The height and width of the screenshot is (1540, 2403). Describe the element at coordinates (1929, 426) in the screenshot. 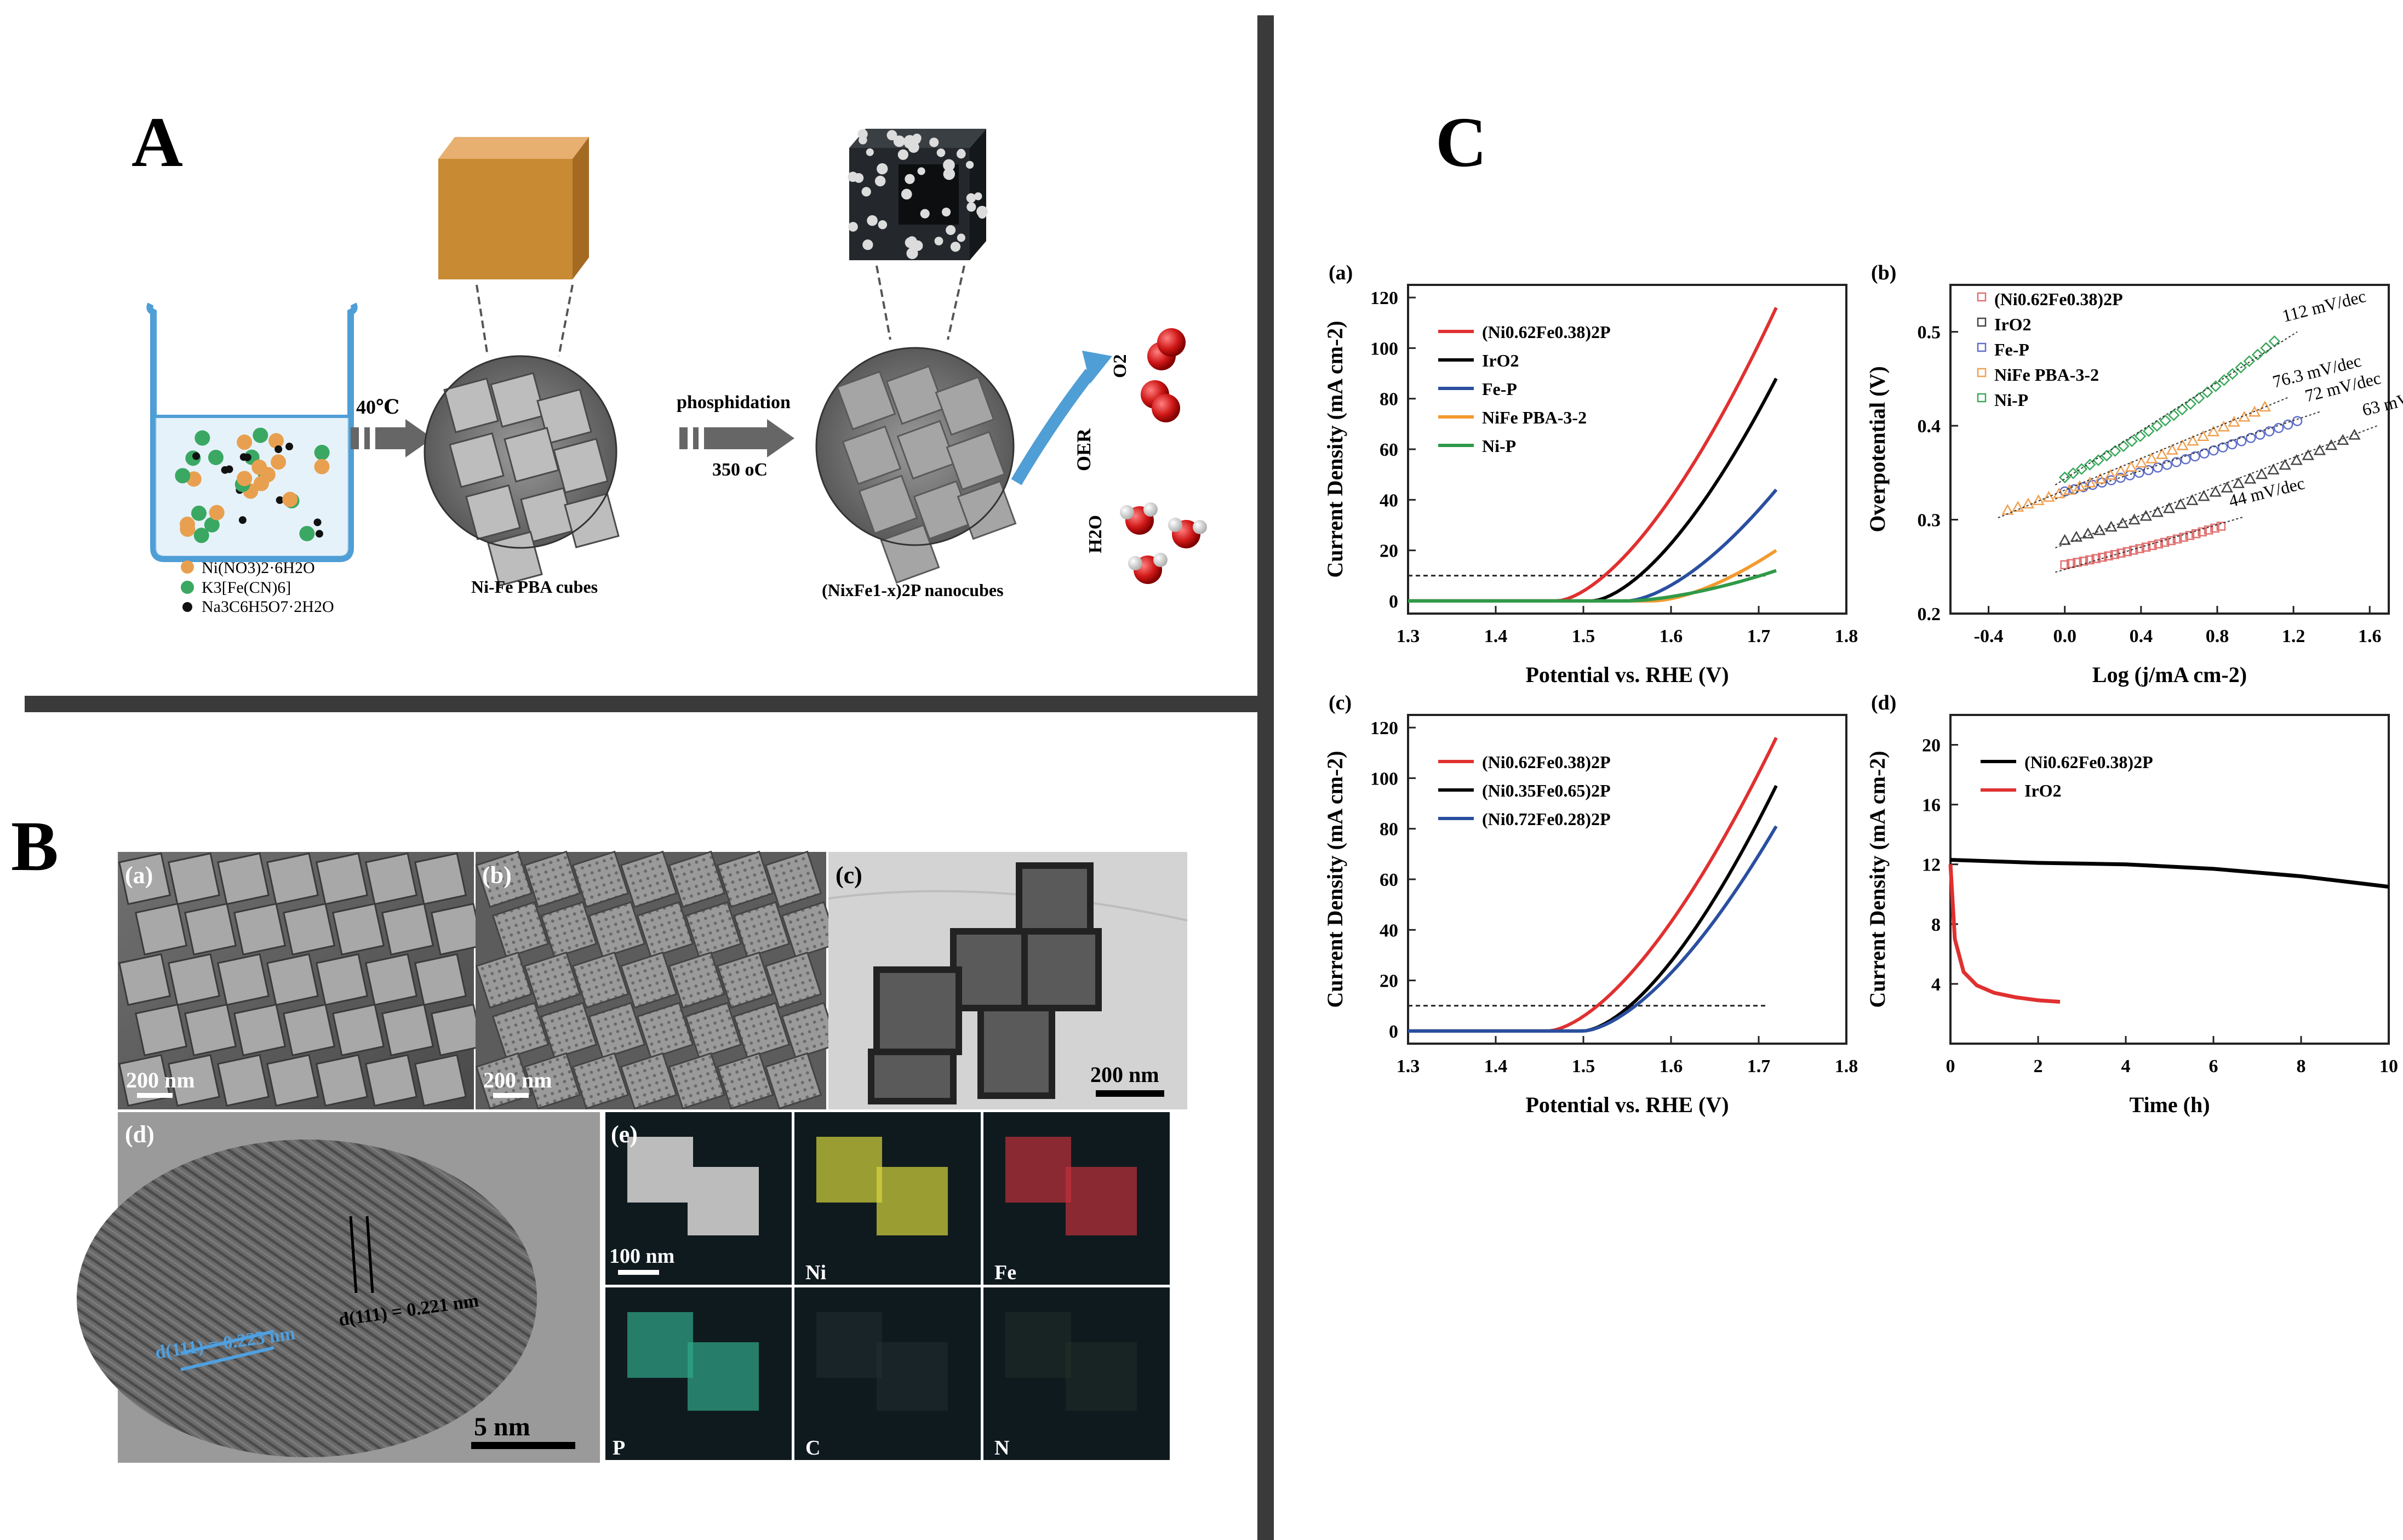

I see `y-tick-label: 0.4` at that location.